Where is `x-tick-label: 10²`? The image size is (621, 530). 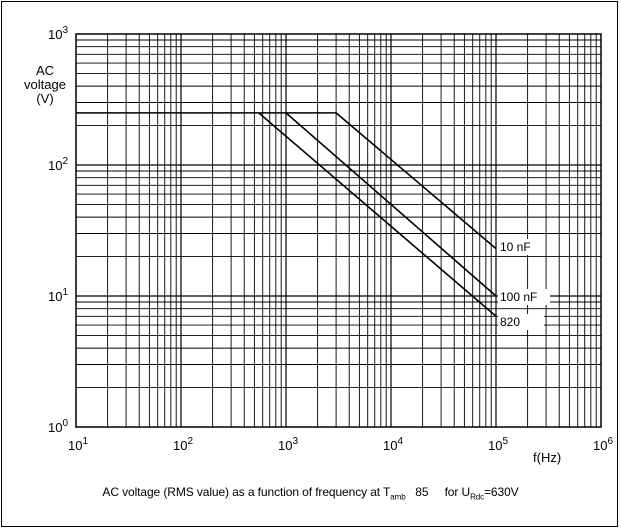 x-tick-label: 10² is located at coordinates (183, 444).